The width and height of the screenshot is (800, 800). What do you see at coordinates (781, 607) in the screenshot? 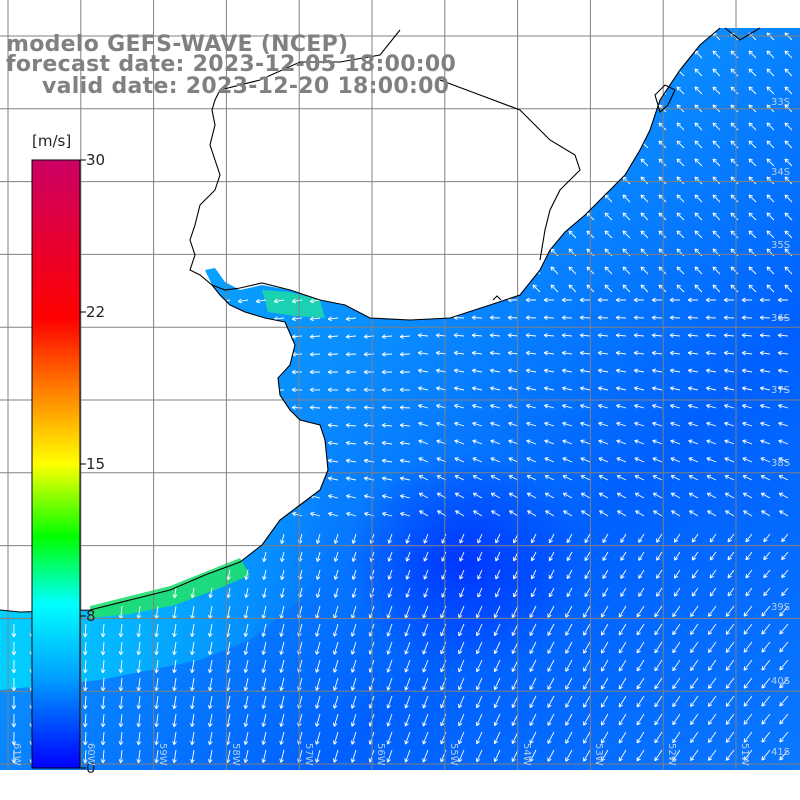
I see `lat-label: 39S` at bounding box center [781, 607].